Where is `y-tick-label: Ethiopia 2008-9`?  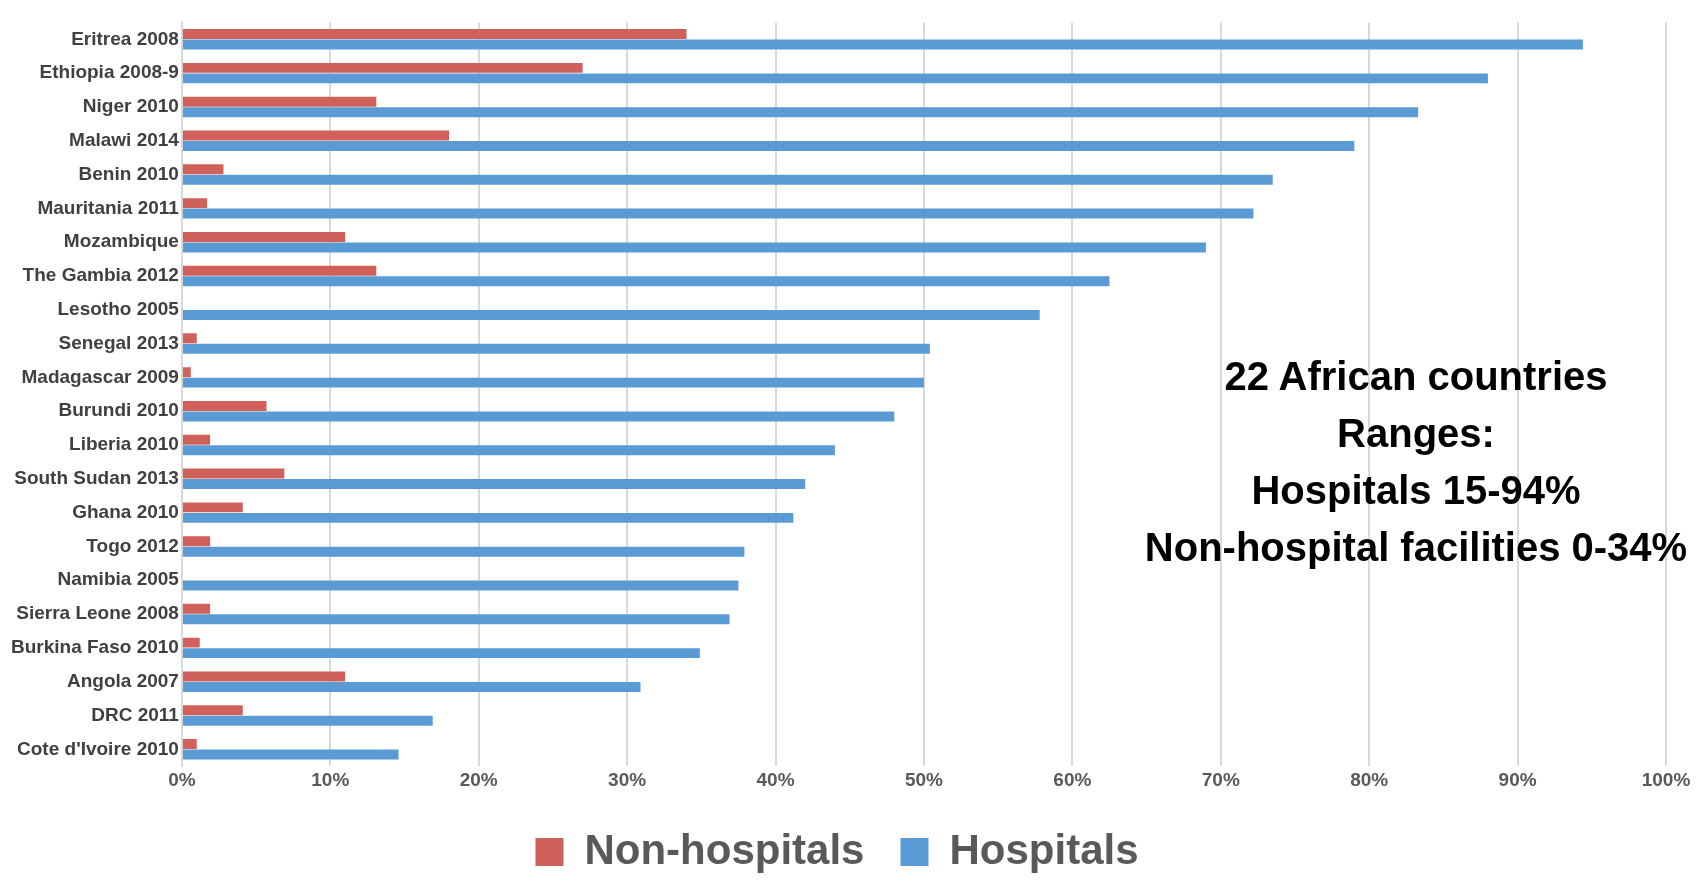
y-tick-label: Ethiopia 2008-9 is located at coordinates (109, 72).